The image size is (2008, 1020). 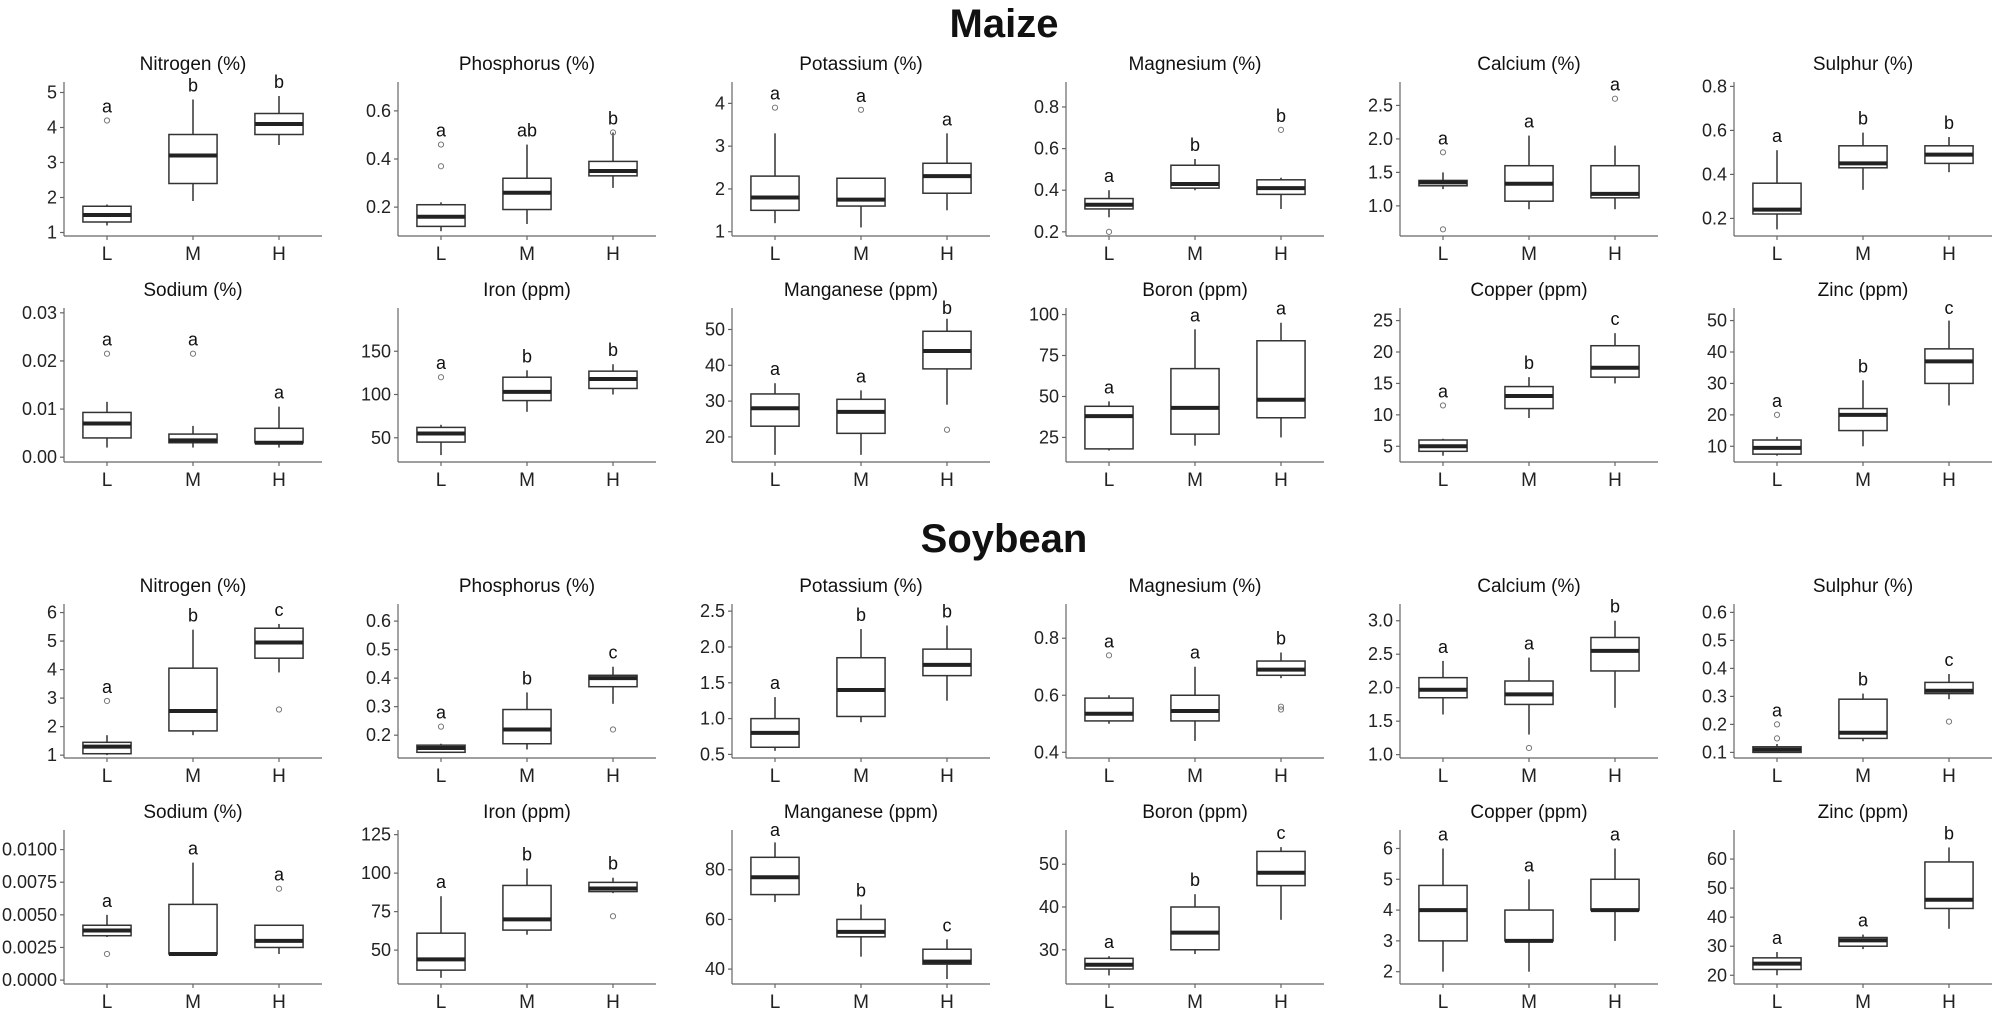 What do you see at coordinates (861, 64) in the screenshot?
I see `panel-title: Potassium (%)` at bounding box center [861, 64].